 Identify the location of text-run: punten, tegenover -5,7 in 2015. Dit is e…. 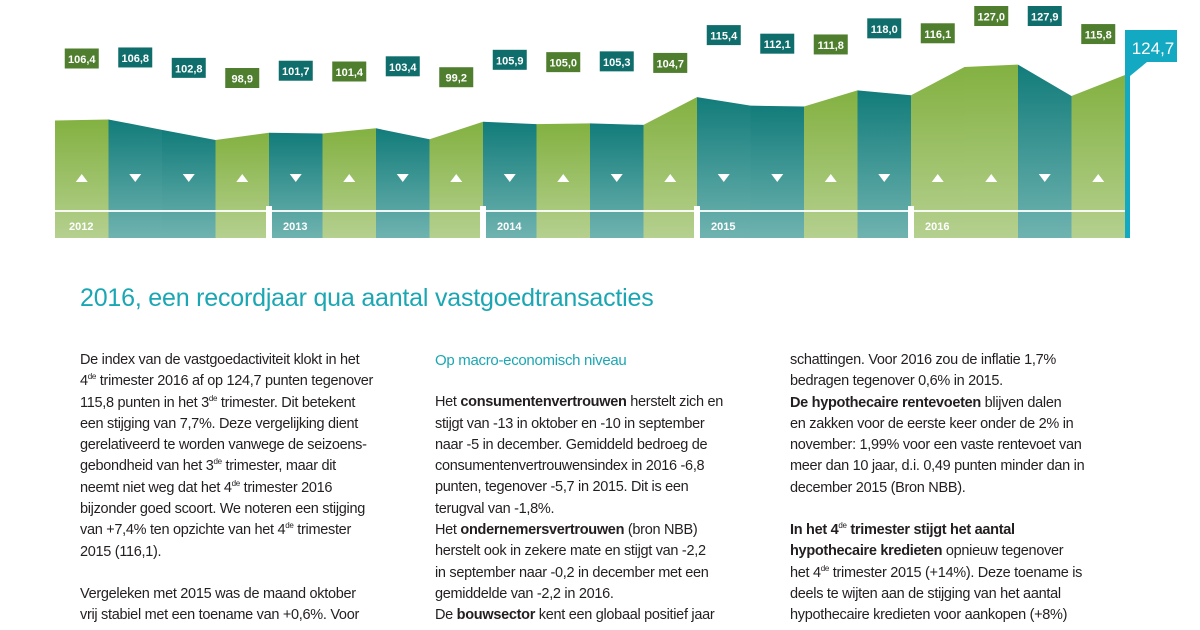
(562, 487).